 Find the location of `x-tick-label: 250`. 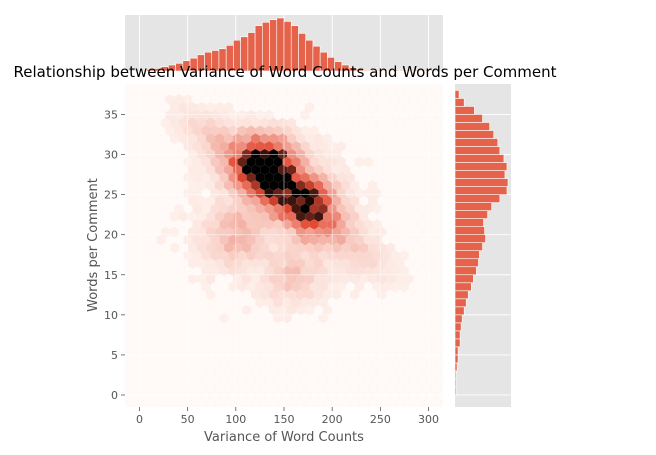

x-tick-label: 250 is located at coordinates (380, 419).